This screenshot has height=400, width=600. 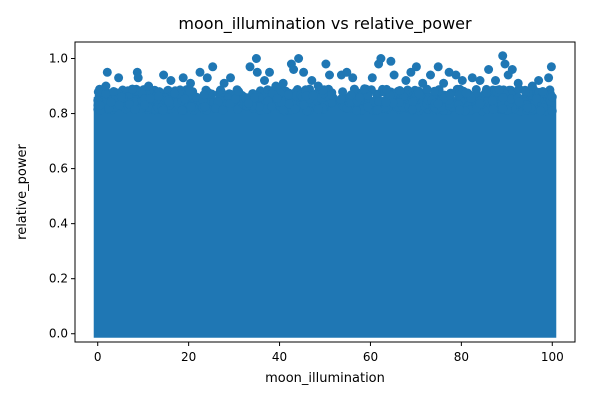 I want to click on y-tick-label: 0.4, so click(x=58, y=224).